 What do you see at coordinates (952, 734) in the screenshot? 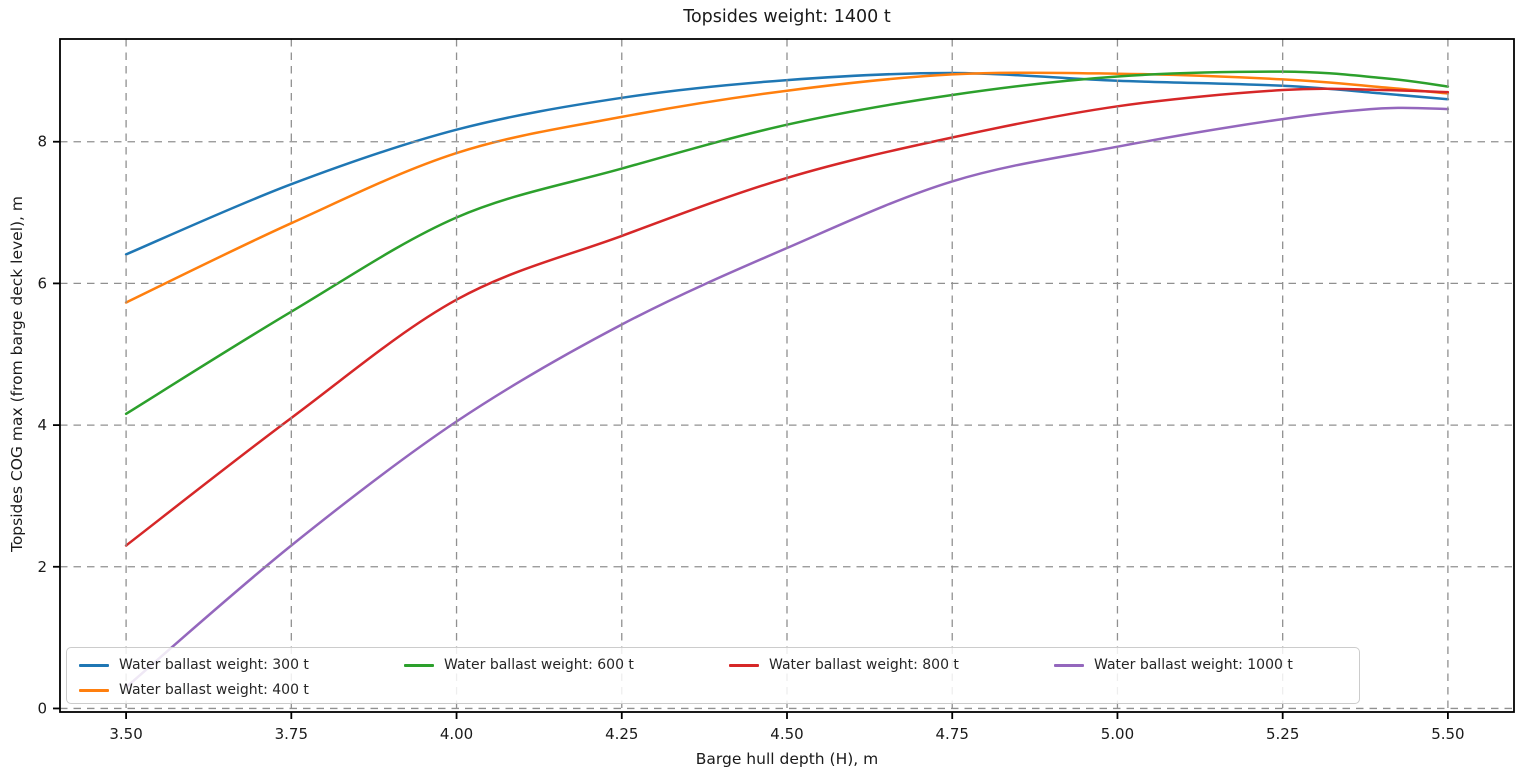
I see `x-tick-label: 4.75` at bounding box center [952, 734].